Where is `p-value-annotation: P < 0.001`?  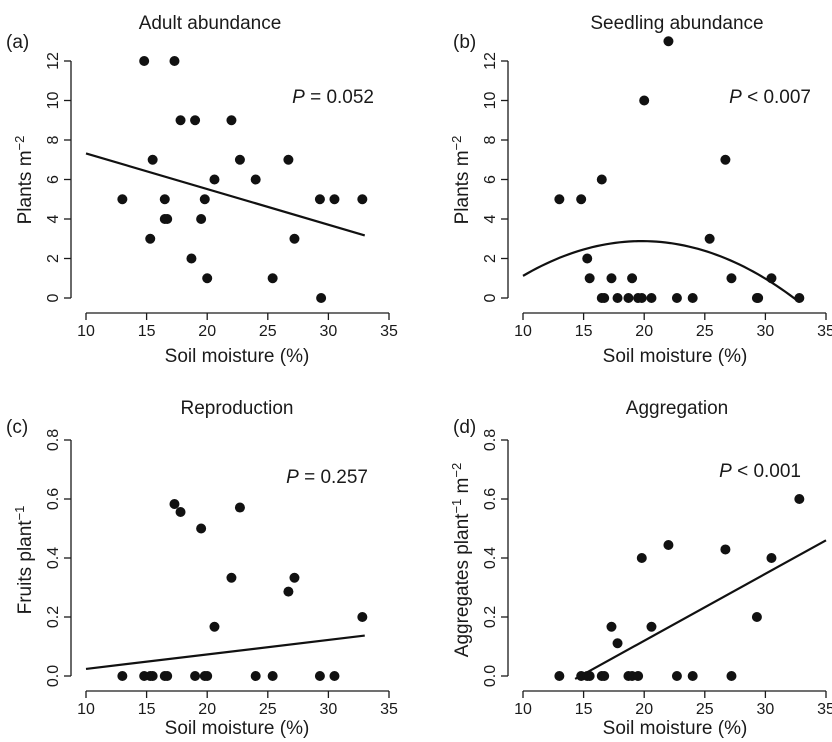 p-value-annotation: P < 0.001 is located at coordinates (760, 471).